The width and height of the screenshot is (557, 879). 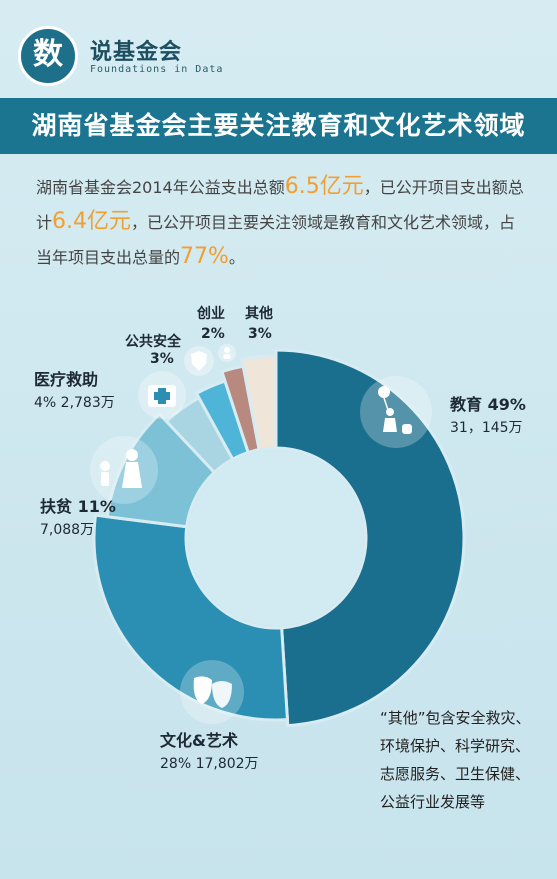 What do you see at coordinates (486, 428) in the screenshot?
I see `label-edu-value: 31，145万` at bounding box center [486, 428].